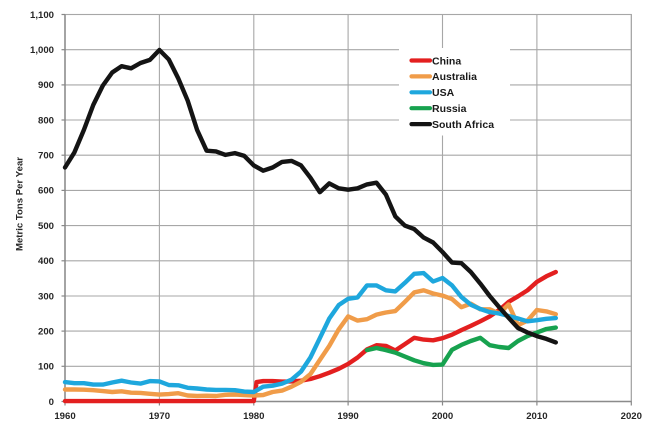 The width and height of the screenshot is (668, 438). I want to click on svg-text: 1,000, so click(42, 50).